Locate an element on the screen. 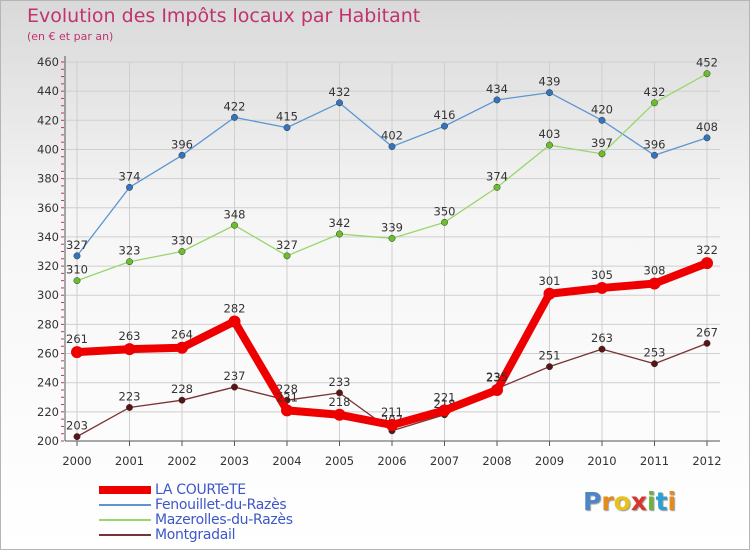  data-label: 350 is located at coordinates (445, 211).